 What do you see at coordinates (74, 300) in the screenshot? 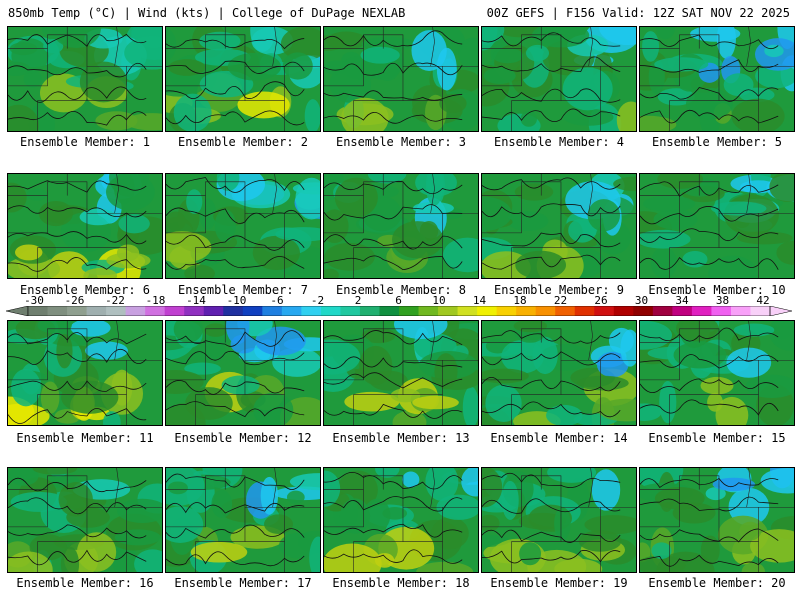
I see `colorbar-tick-label: -26` at bounding box center [74, 300].